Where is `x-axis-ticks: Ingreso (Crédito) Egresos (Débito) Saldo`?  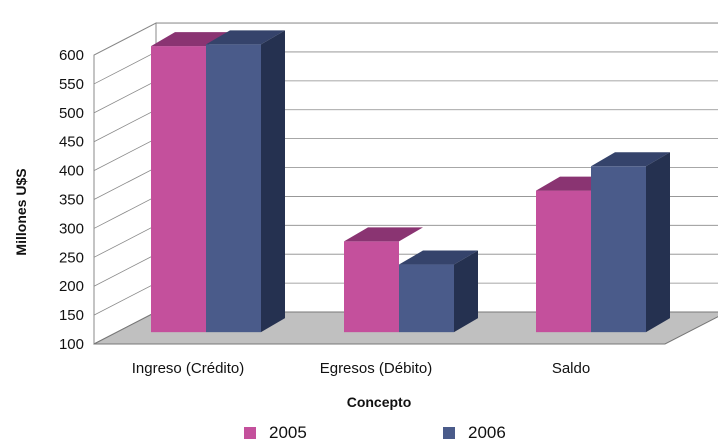
x-axis-ticks: Ingreso (Crédito) Egresos (Débito) Saldo is located at coordinates (361, 368).